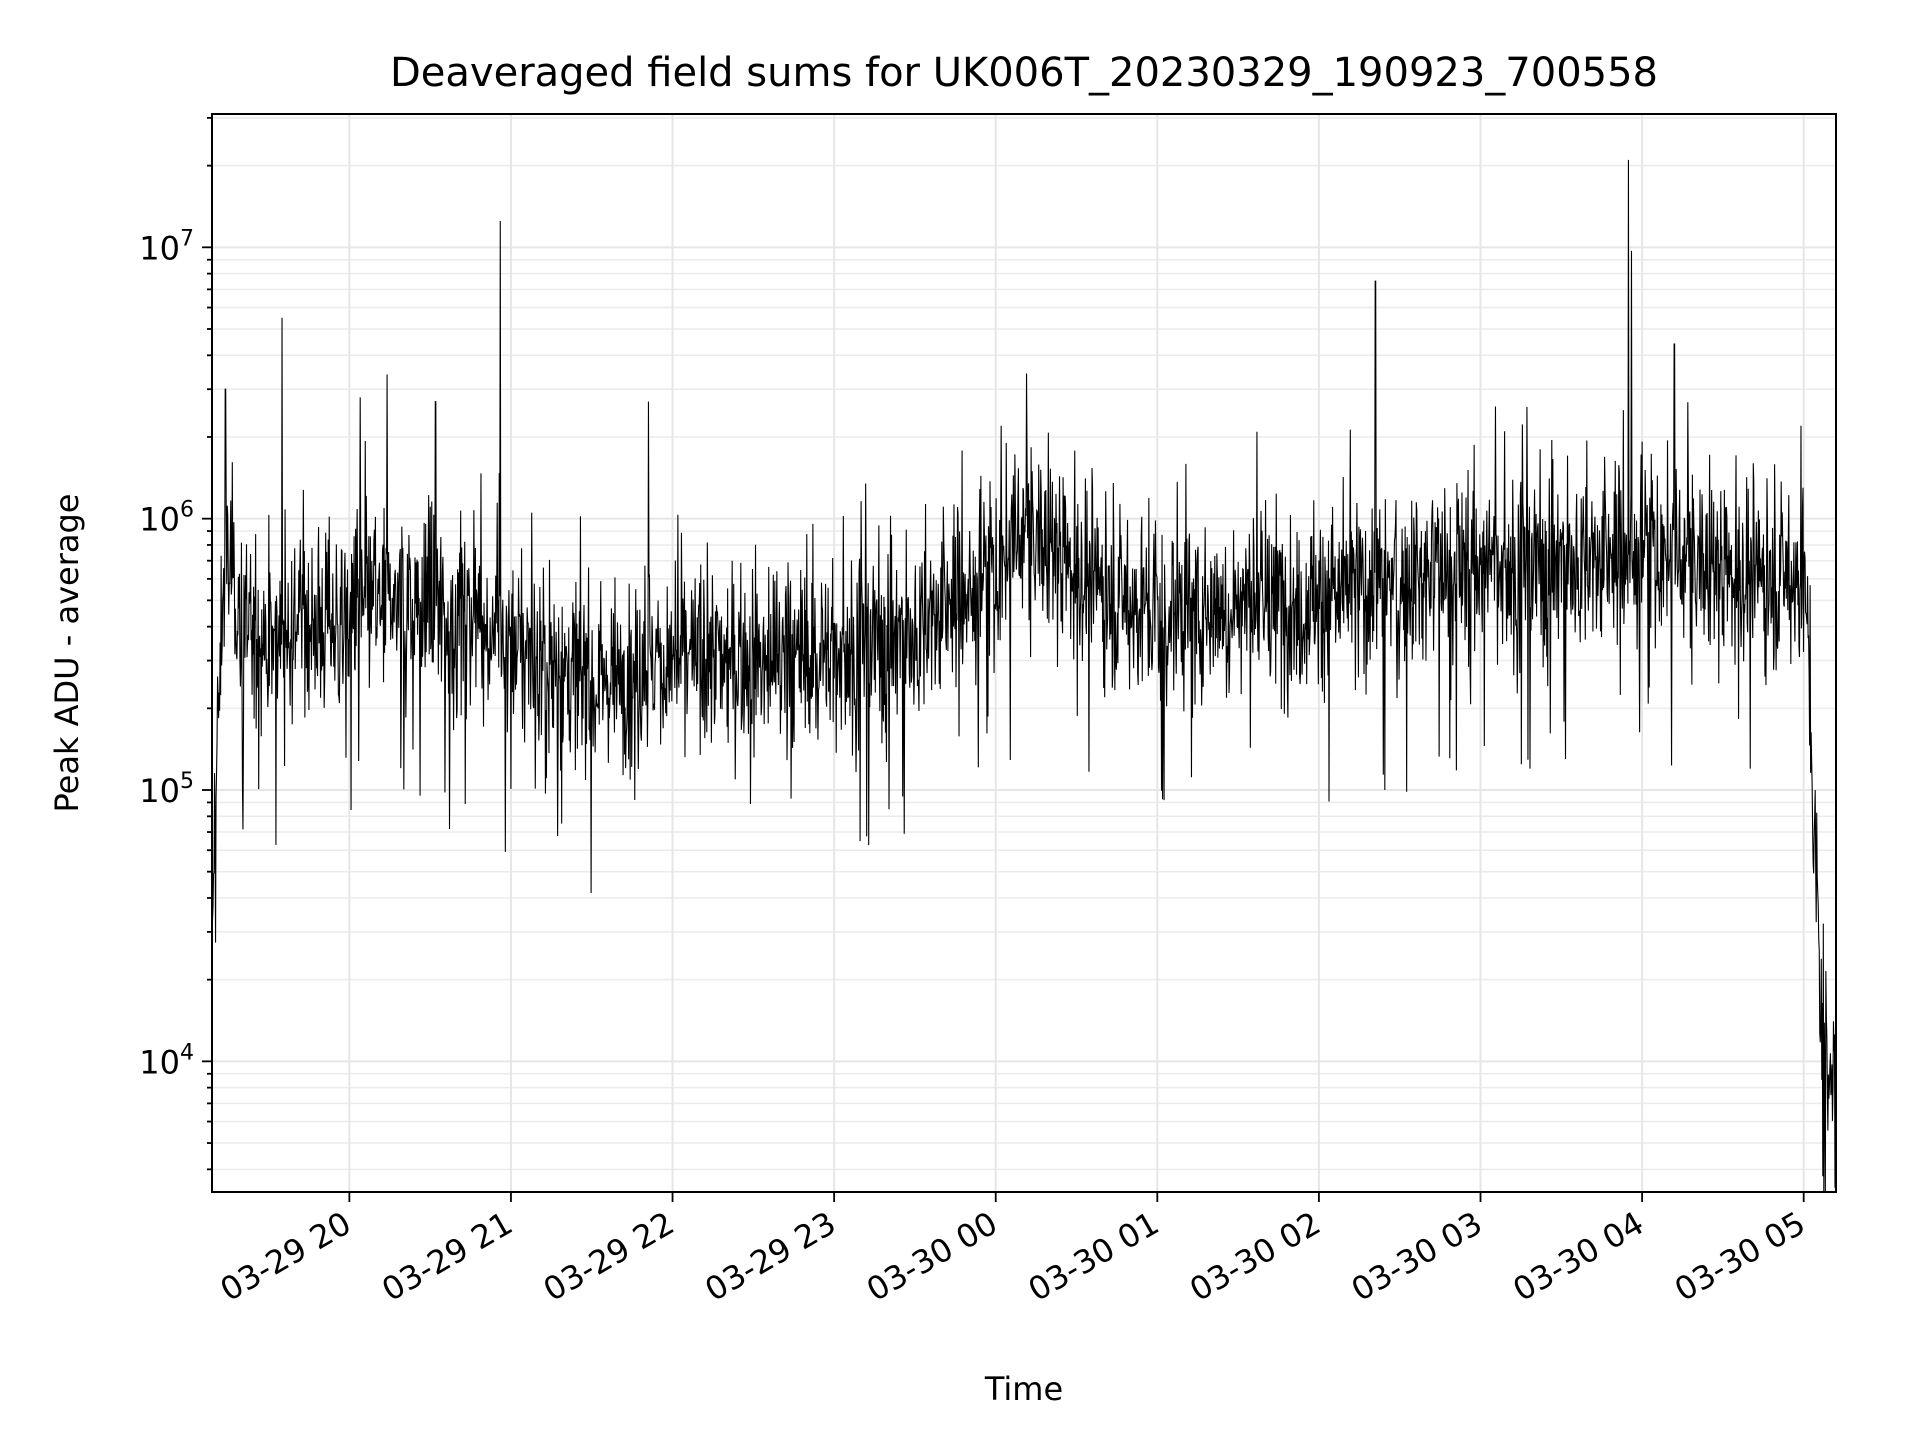  I want to click on y-tick-label: 106, so click(166, 518).